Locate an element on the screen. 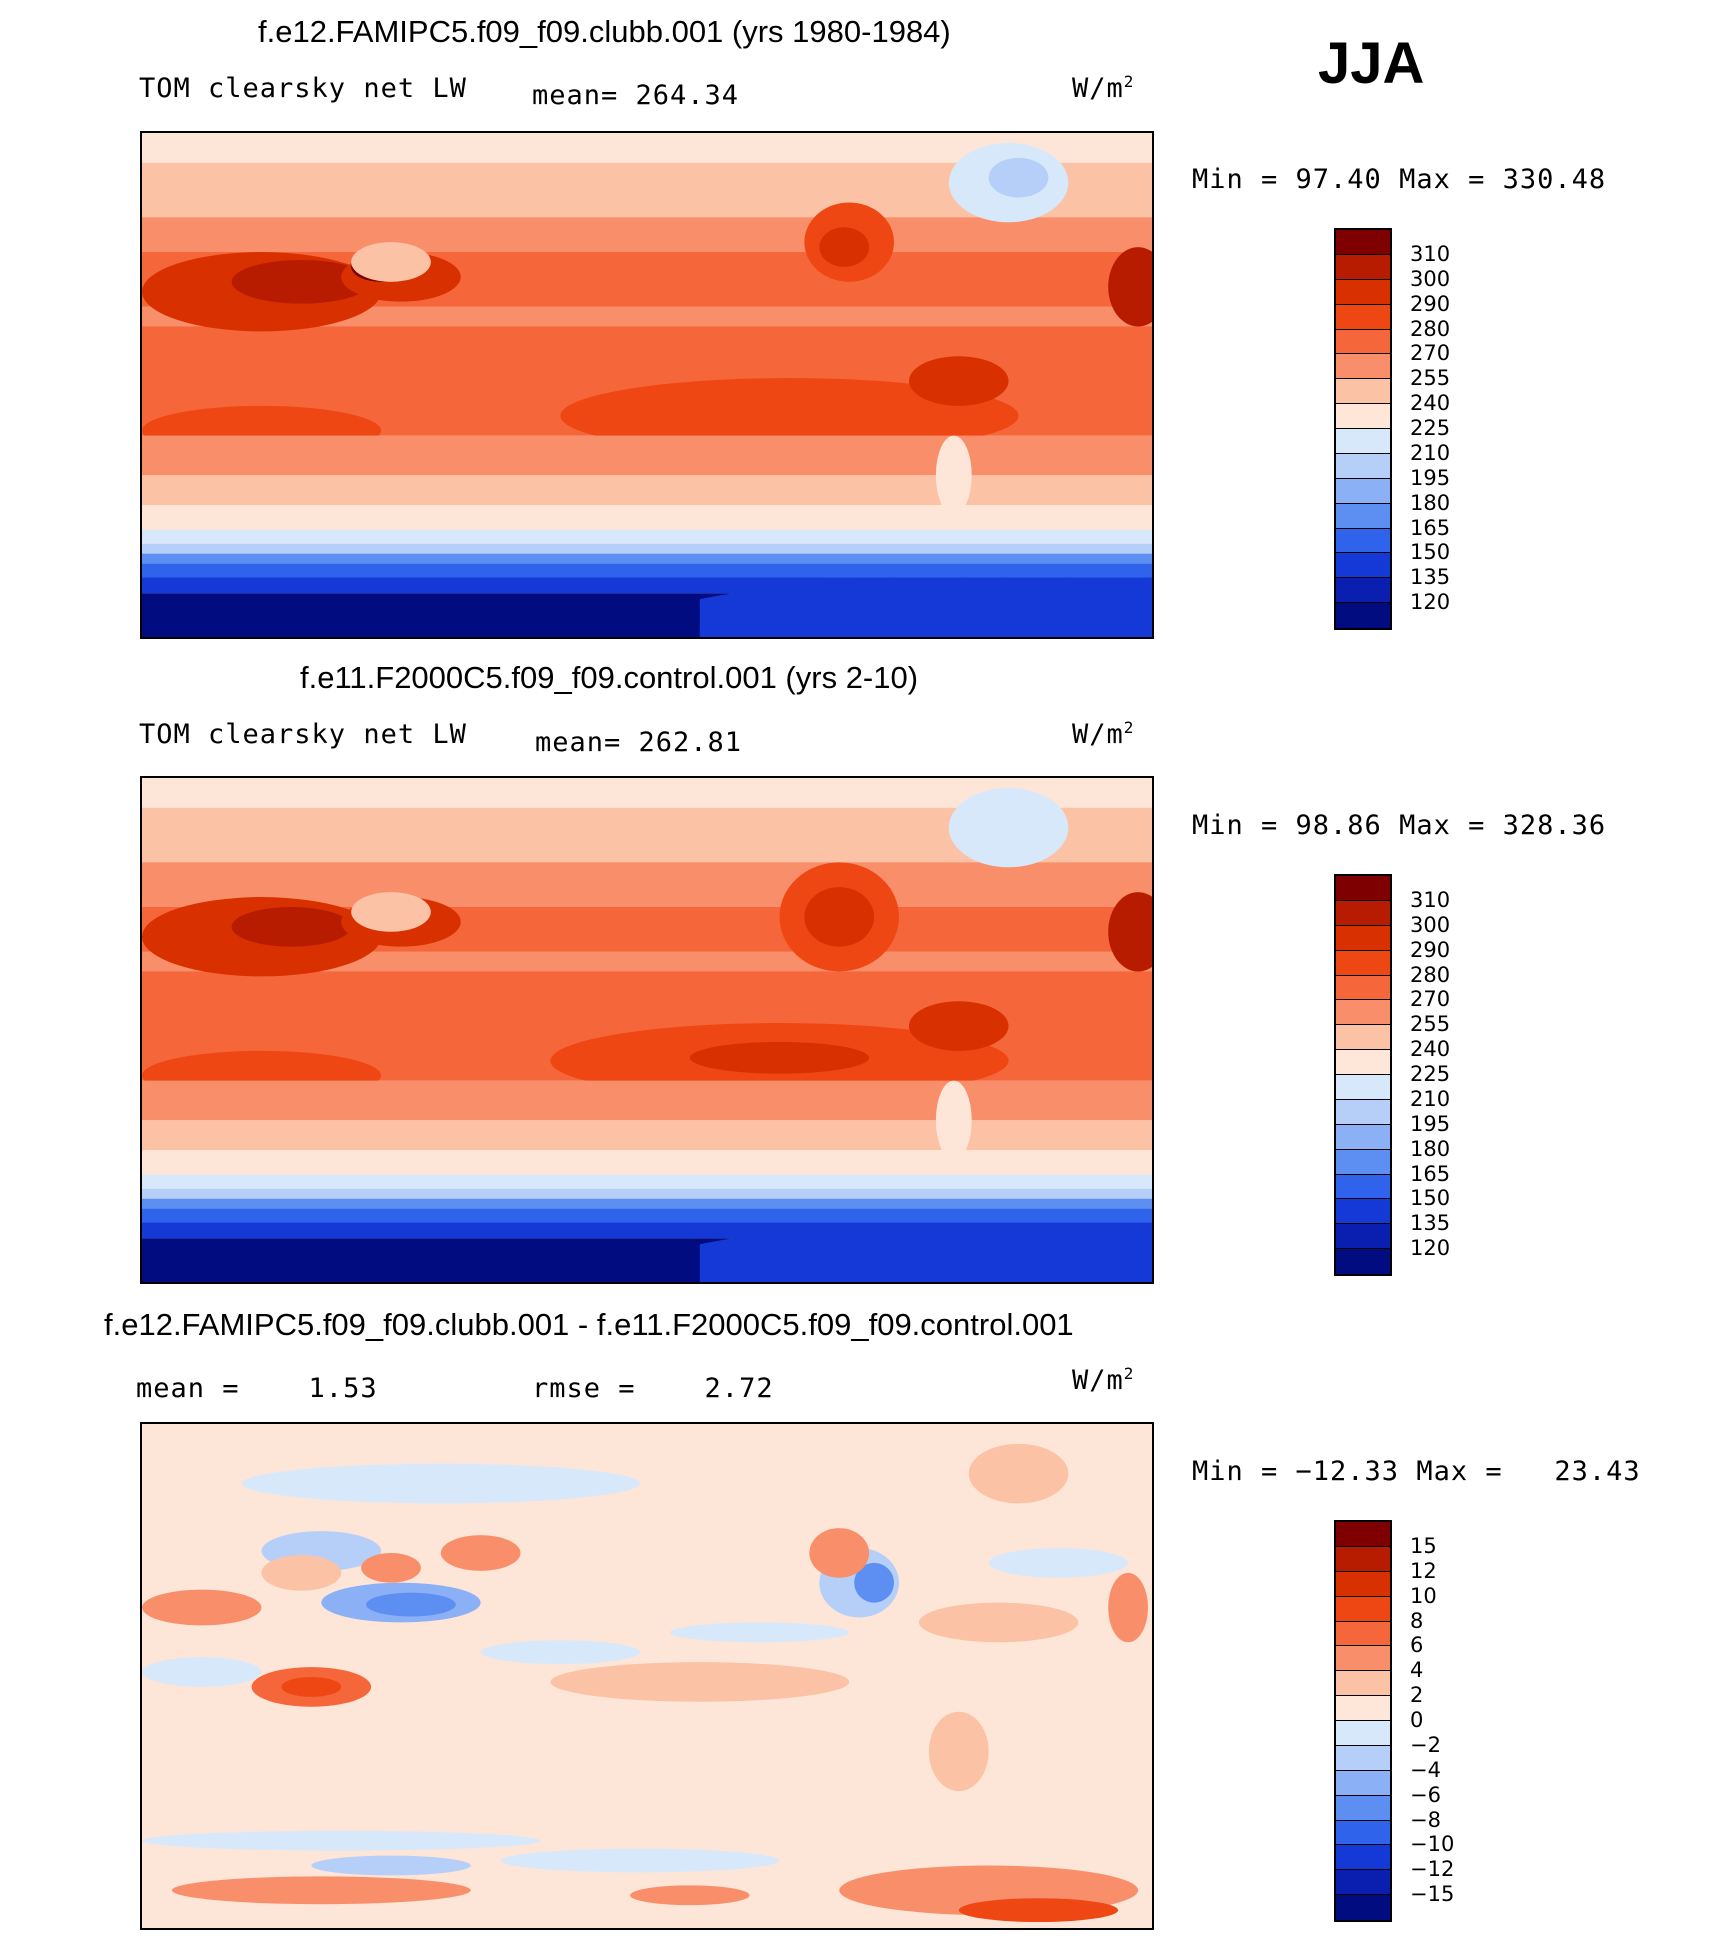 This screenshot has height=1936, width=1710. colorbar-tick-label: 255 is located at coordinates (1430, 1024).